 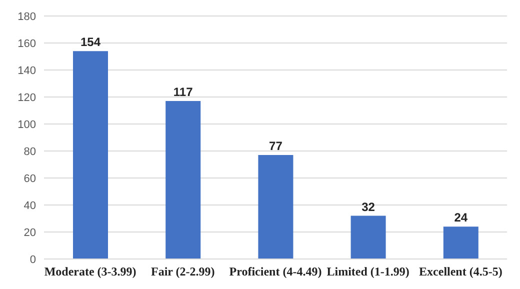 What do you see at coordinates (30, 206) in the screenshot?
I see `y-tick-label: 40` at bounding box center [30, 206].